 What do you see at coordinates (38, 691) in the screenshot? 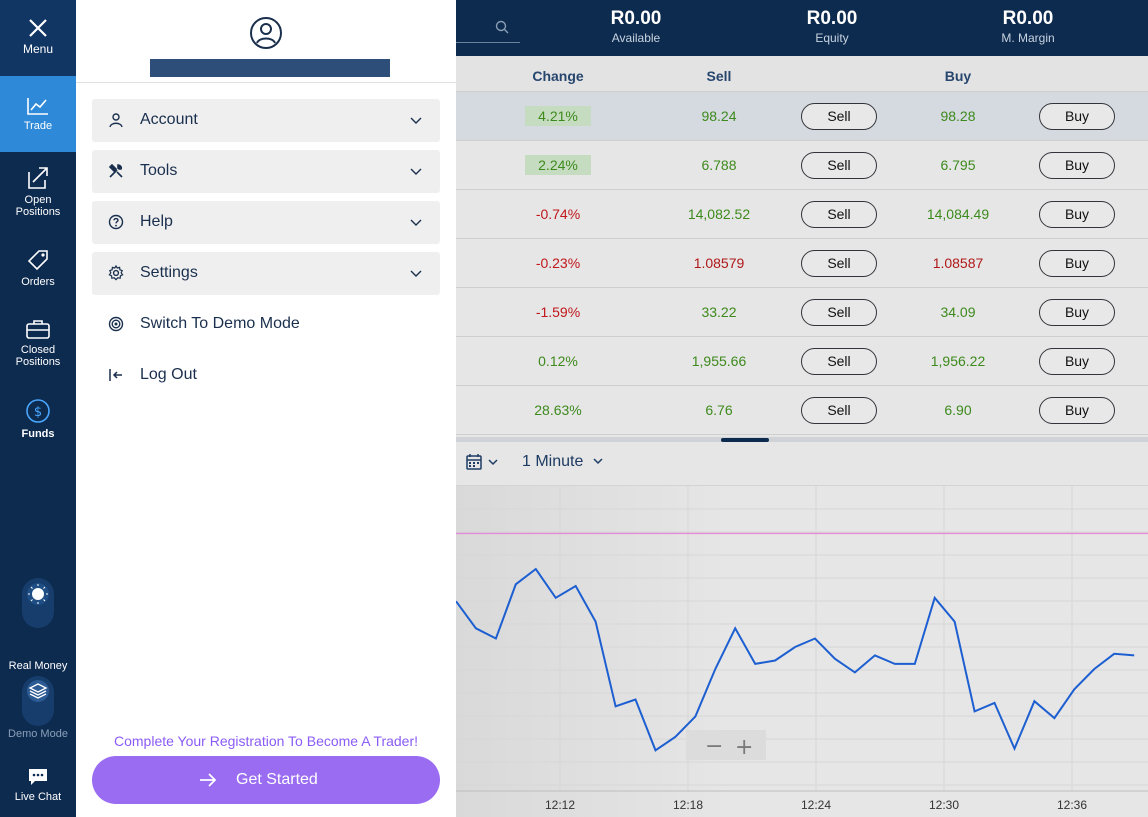
I see `layers-icon` at bounding box center [38, 691].